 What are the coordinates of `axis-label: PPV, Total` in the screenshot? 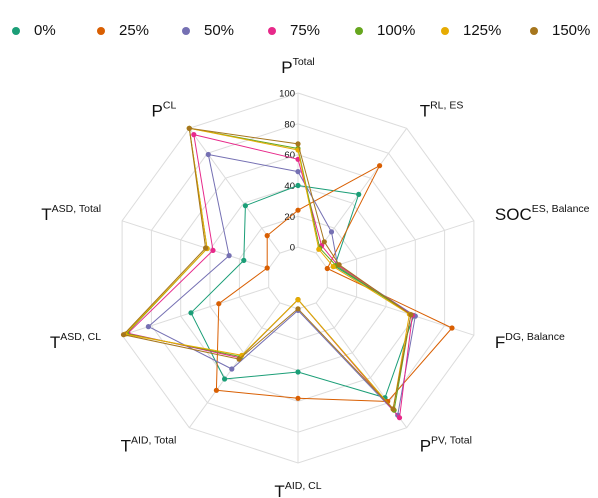 It's located at (446, 445).